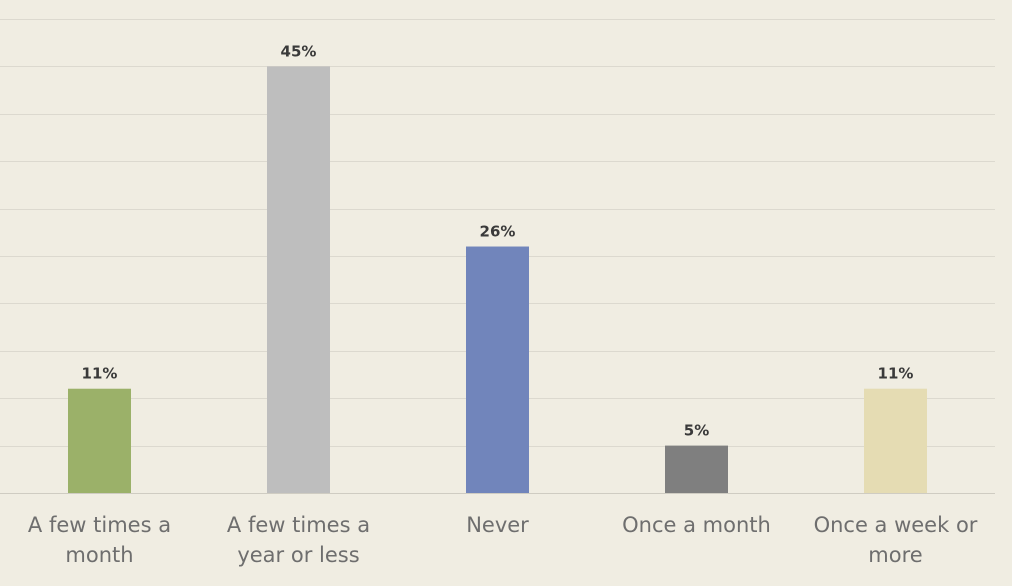  I want to click on category-label: Once a week or more, so click(896, 540).